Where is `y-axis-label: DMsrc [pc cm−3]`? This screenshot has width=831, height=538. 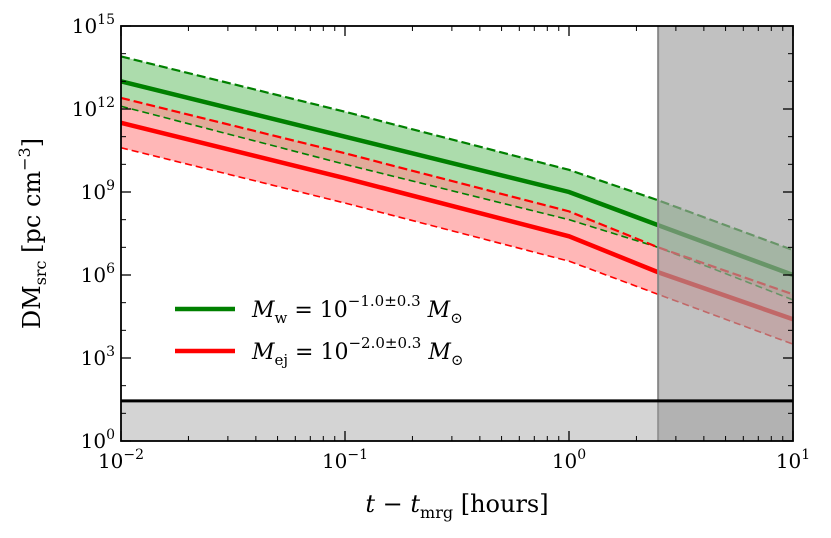 y-axis-label: DMsrc [pc cm−3] is located at coordinates (32, 233).